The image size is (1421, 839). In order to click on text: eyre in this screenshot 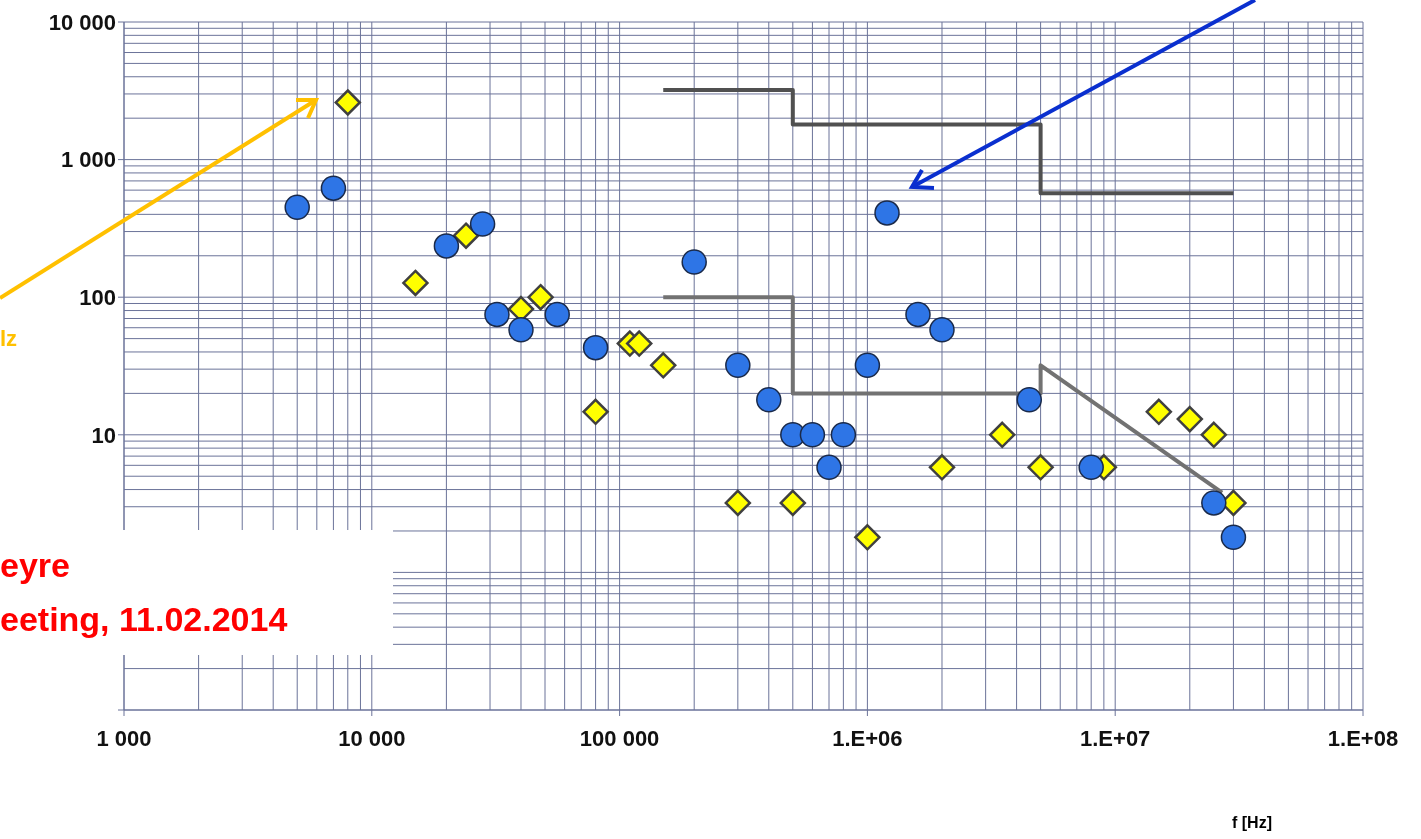, I will do `click(35, 565)`.